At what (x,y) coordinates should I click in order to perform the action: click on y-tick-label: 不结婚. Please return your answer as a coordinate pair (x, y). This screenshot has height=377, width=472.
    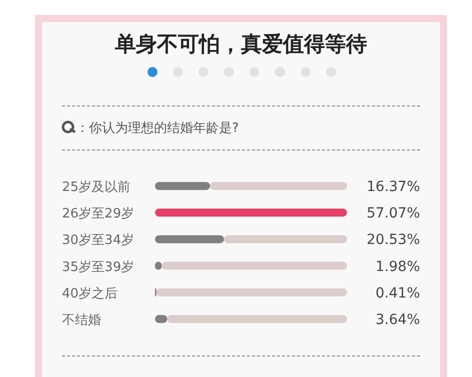
    Looking at the image, I should click on (81, 320).